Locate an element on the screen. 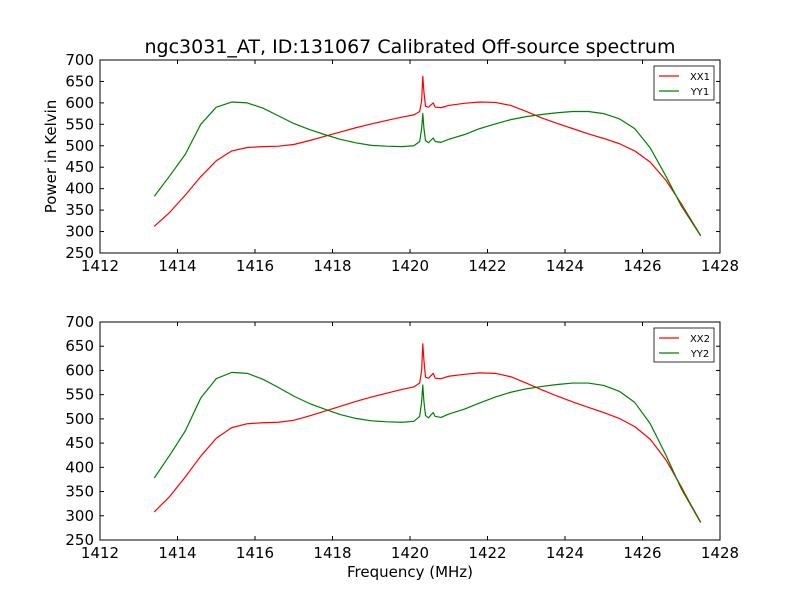 Image resolution: width=800 pixels, height=600 pixels. legend-label-xx2: XX2 is located at coordinates (700, 339).